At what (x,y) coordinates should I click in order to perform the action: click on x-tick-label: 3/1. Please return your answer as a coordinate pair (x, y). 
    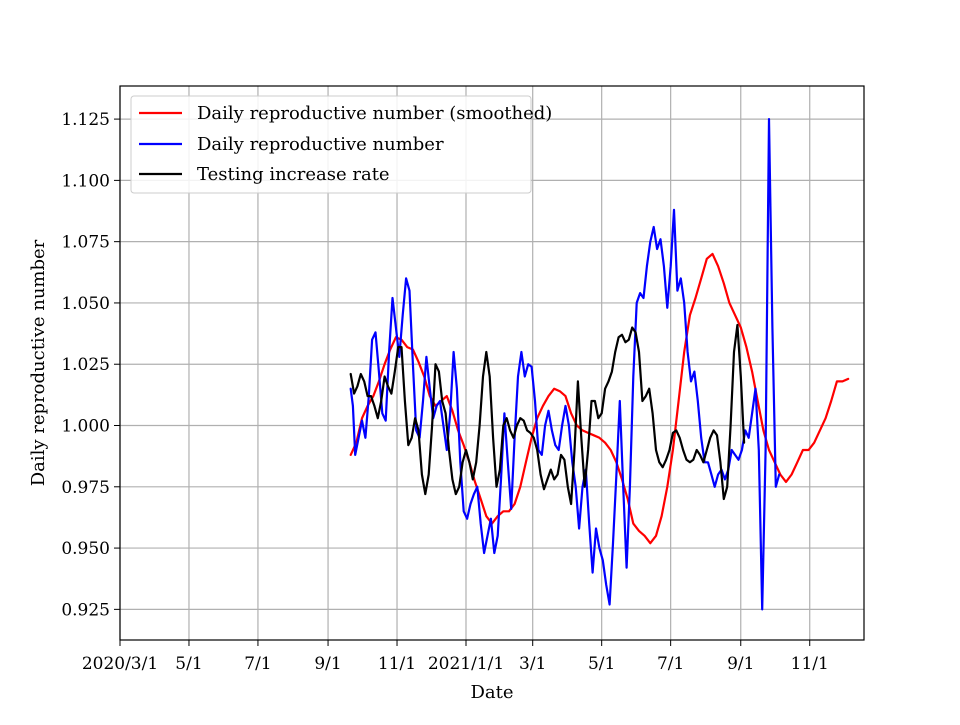
    Looking at the image, I should click on (532, 664).